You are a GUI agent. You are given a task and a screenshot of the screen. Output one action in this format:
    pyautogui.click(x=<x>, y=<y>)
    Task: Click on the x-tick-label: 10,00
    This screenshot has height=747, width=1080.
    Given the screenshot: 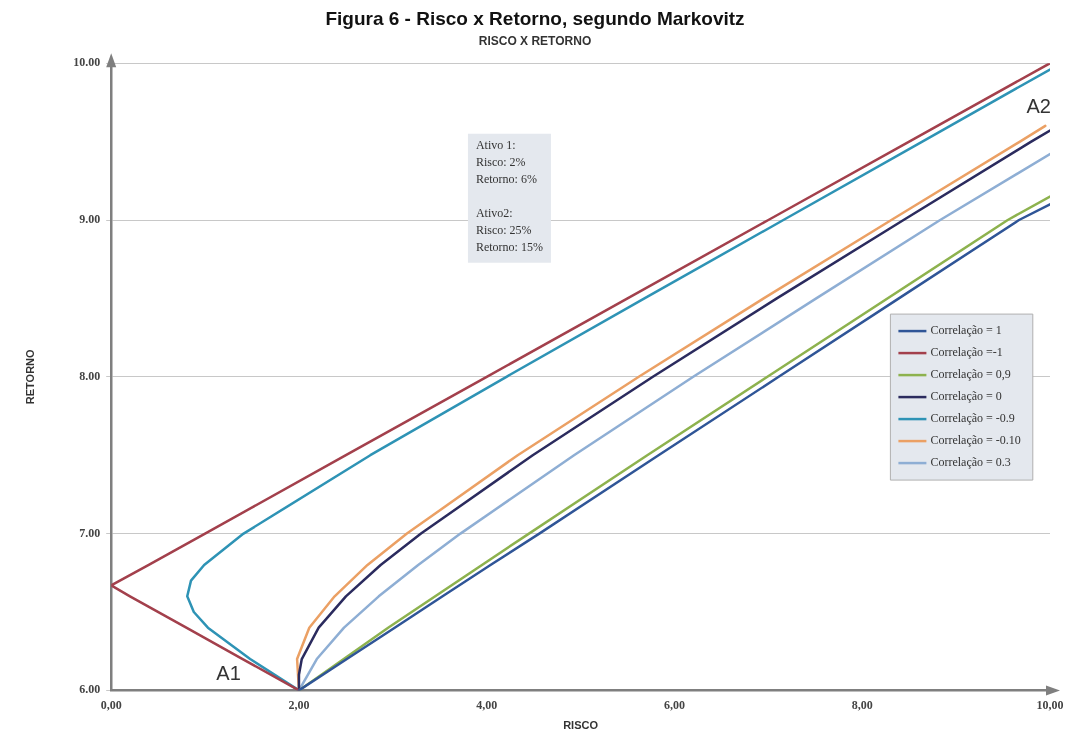 What is the action you would take?
    pyautogui.click(x=1050, y=704)
    